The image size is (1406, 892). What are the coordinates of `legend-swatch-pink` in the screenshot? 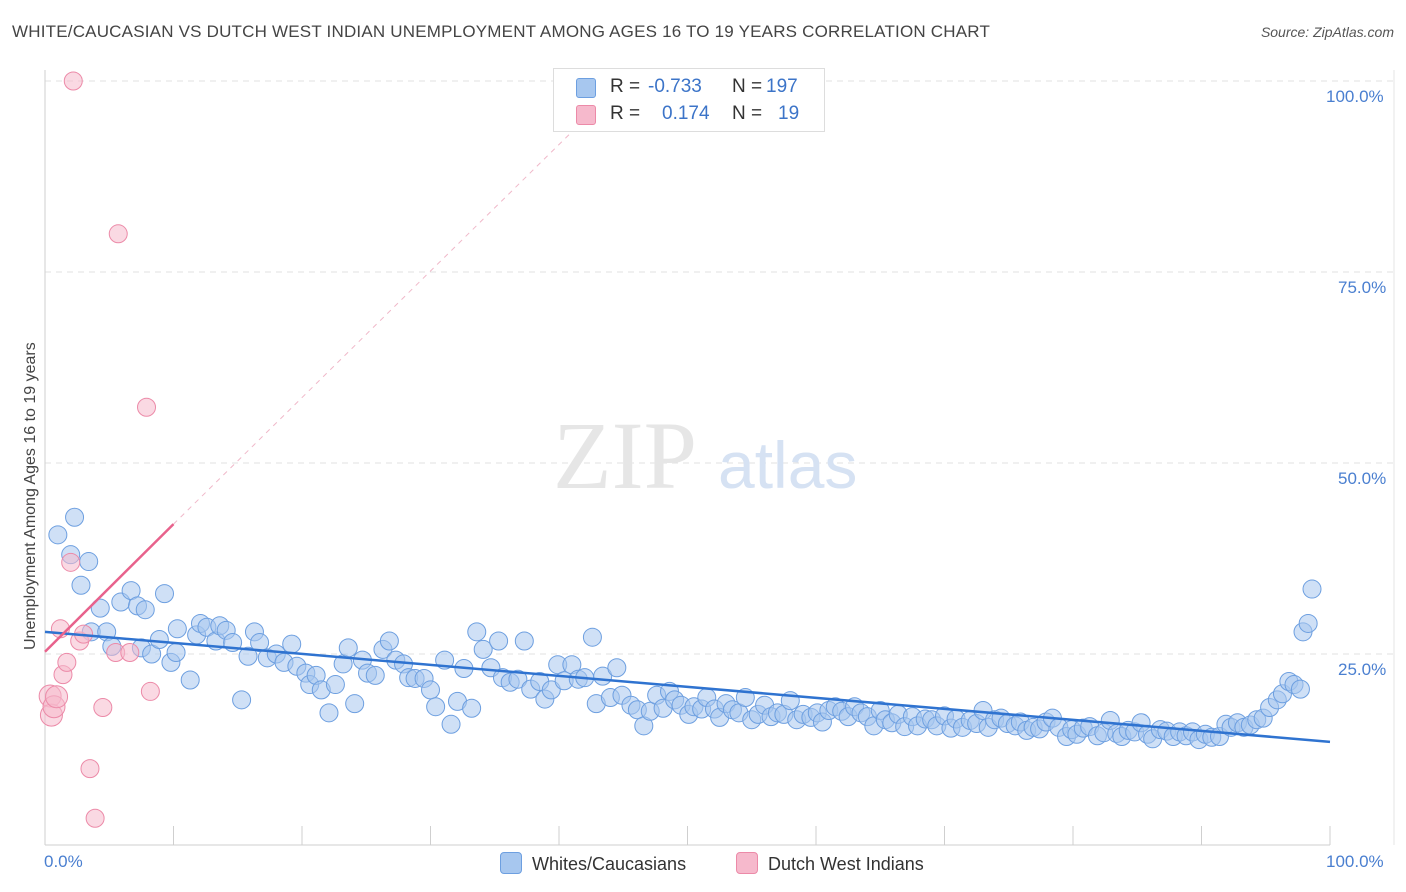 It's located at (586, 115).